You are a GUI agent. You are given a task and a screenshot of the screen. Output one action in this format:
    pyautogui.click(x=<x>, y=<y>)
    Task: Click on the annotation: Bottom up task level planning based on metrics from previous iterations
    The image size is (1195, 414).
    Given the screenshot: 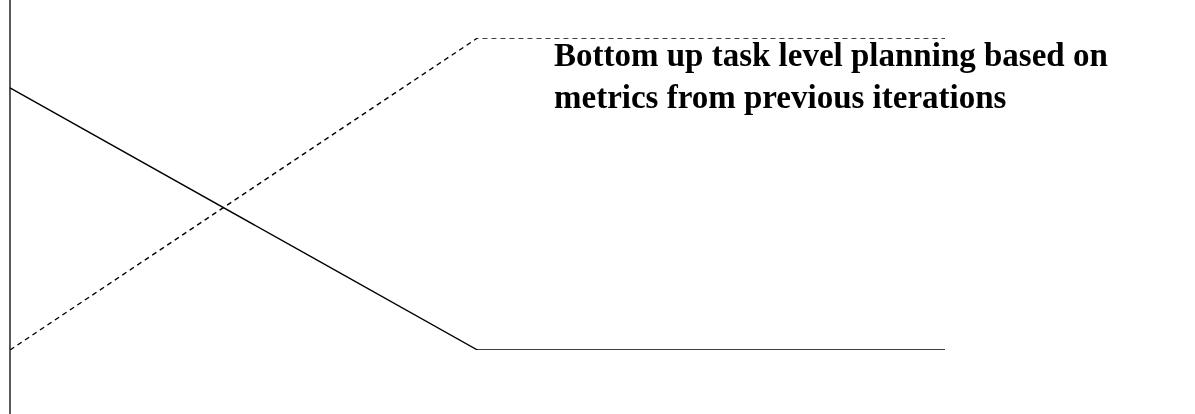 What is the action you would take?
    pyautogui.click(x=831, y=76)
    